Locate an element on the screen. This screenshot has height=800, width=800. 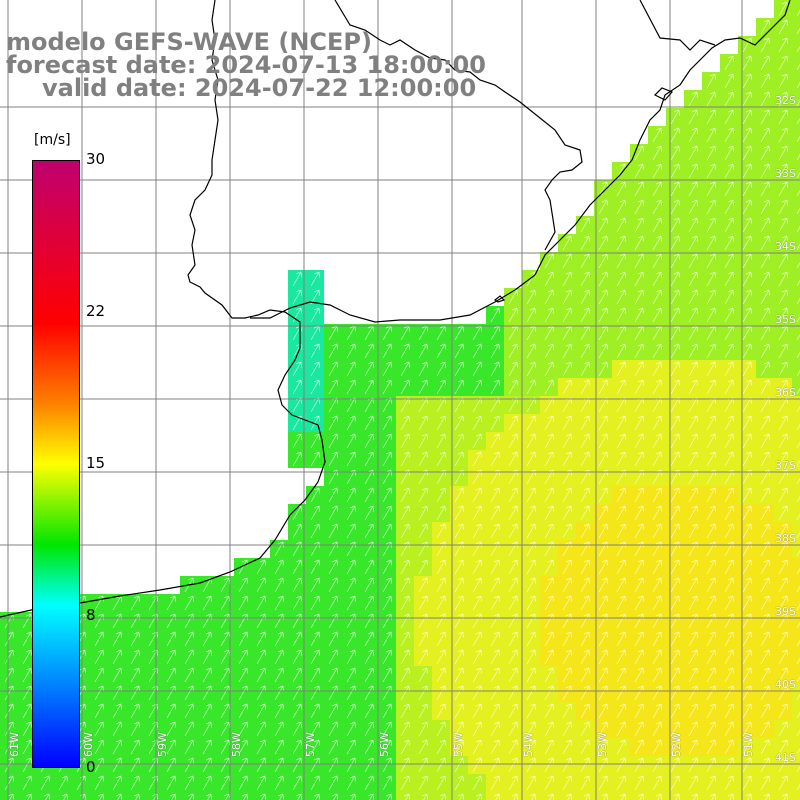
colorbar-tick-8: 8 is located at coordinates (91, 615).